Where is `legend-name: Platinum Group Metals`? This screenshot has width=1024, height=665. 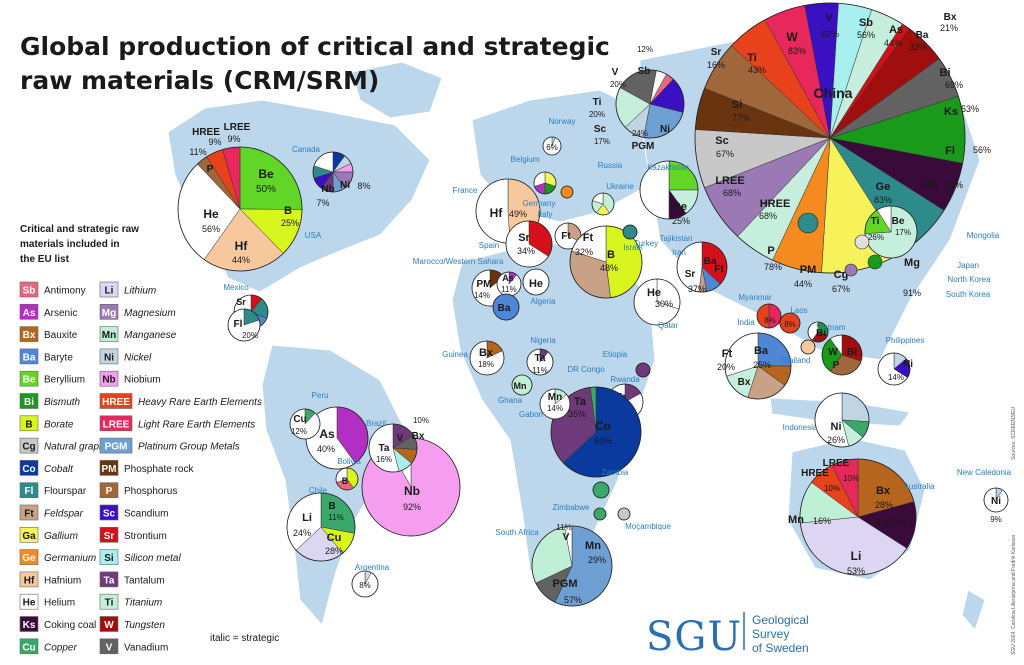
legend-name: Platinum Group Metals is located at coordinates (189, 447).